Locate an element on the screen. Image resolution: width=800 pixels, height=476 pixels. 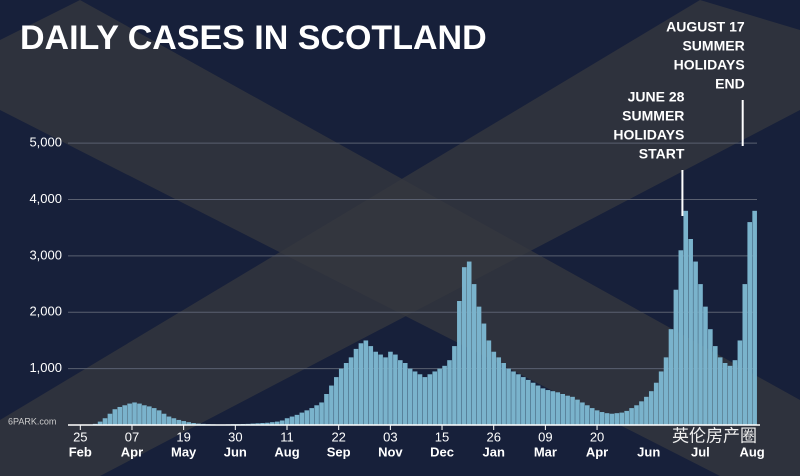
x-tick-label: 25 is located at coordinates (80, 436).